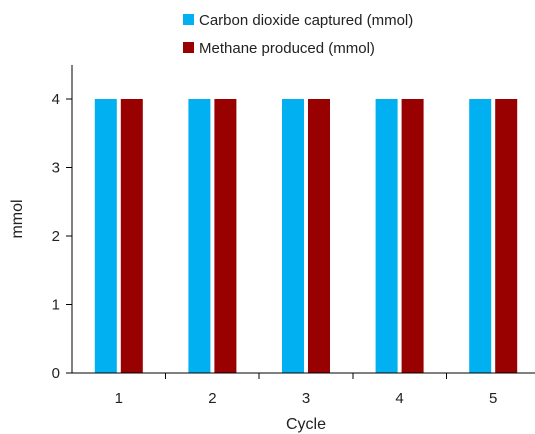  I want to click on legend-label-methane: Methane produced (mmol), so click(287, 48).